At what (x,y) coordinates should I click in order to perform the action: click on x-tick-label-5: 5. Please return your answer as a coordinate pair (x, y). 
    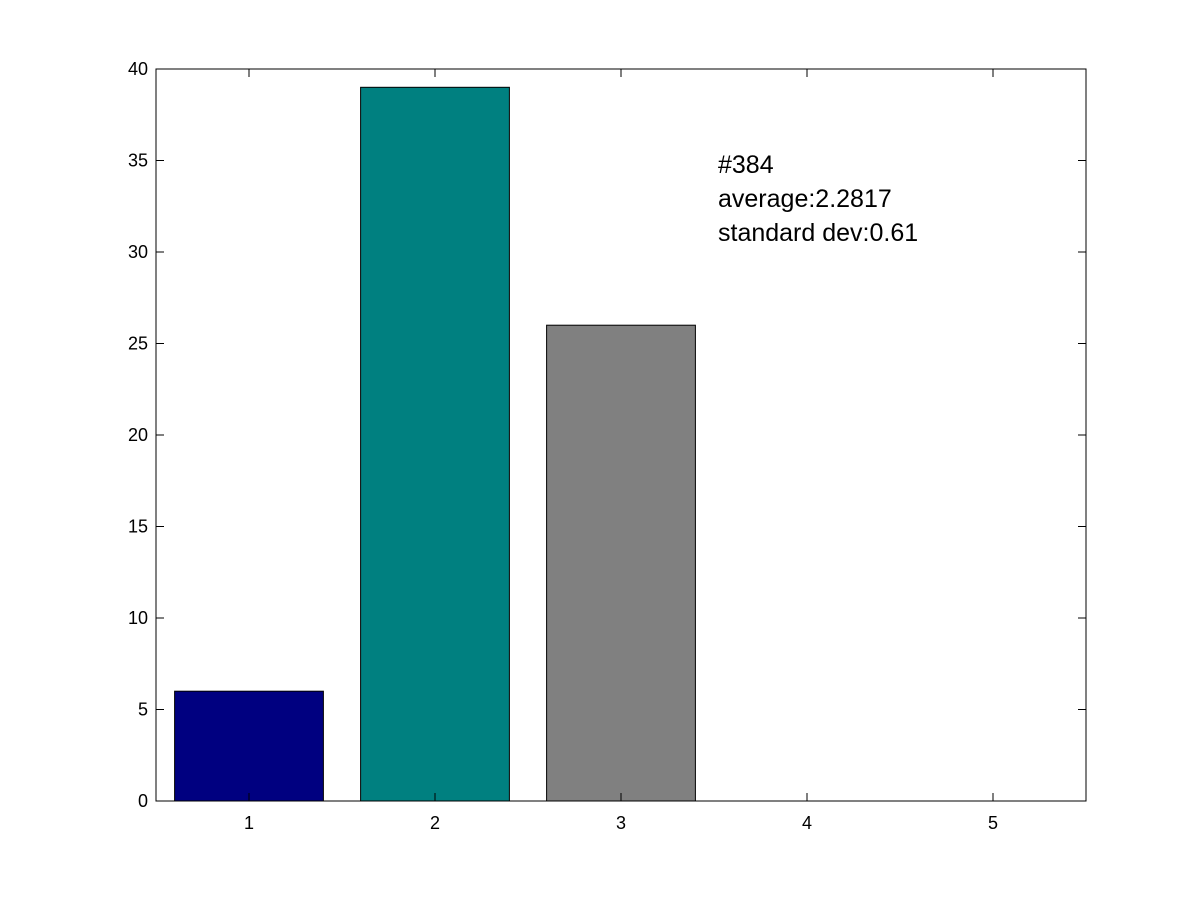
    Looking at the image, I should click on (993, 823).